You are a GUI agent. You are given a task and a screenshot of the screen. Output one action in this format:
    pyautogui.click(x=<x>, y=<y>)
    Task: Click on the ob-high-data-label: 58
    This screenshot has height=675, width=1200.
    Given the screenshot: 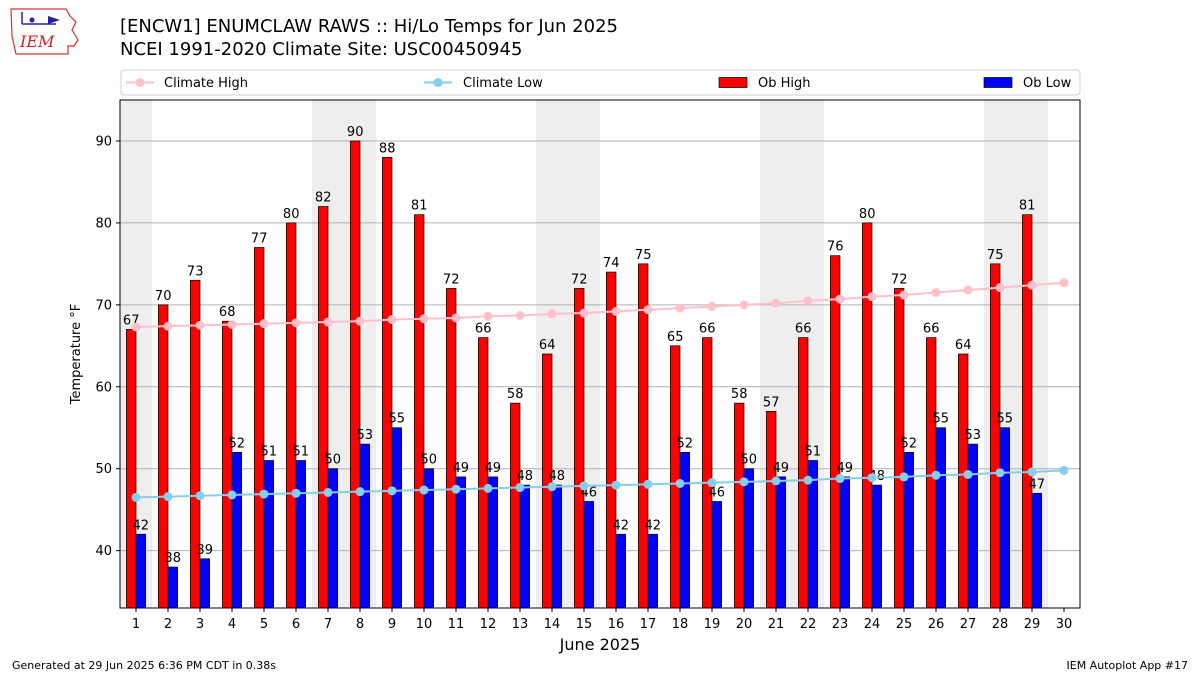 What is the action you would take?
    pyautogui.click(x=515, y=394)
    